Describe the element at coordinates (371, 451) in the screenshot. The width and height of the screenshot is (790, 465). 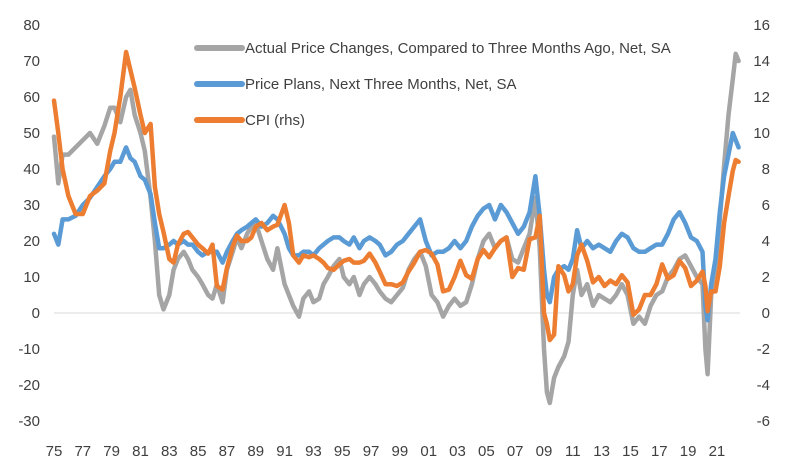
I see `x-tick-label: 97` at that location.